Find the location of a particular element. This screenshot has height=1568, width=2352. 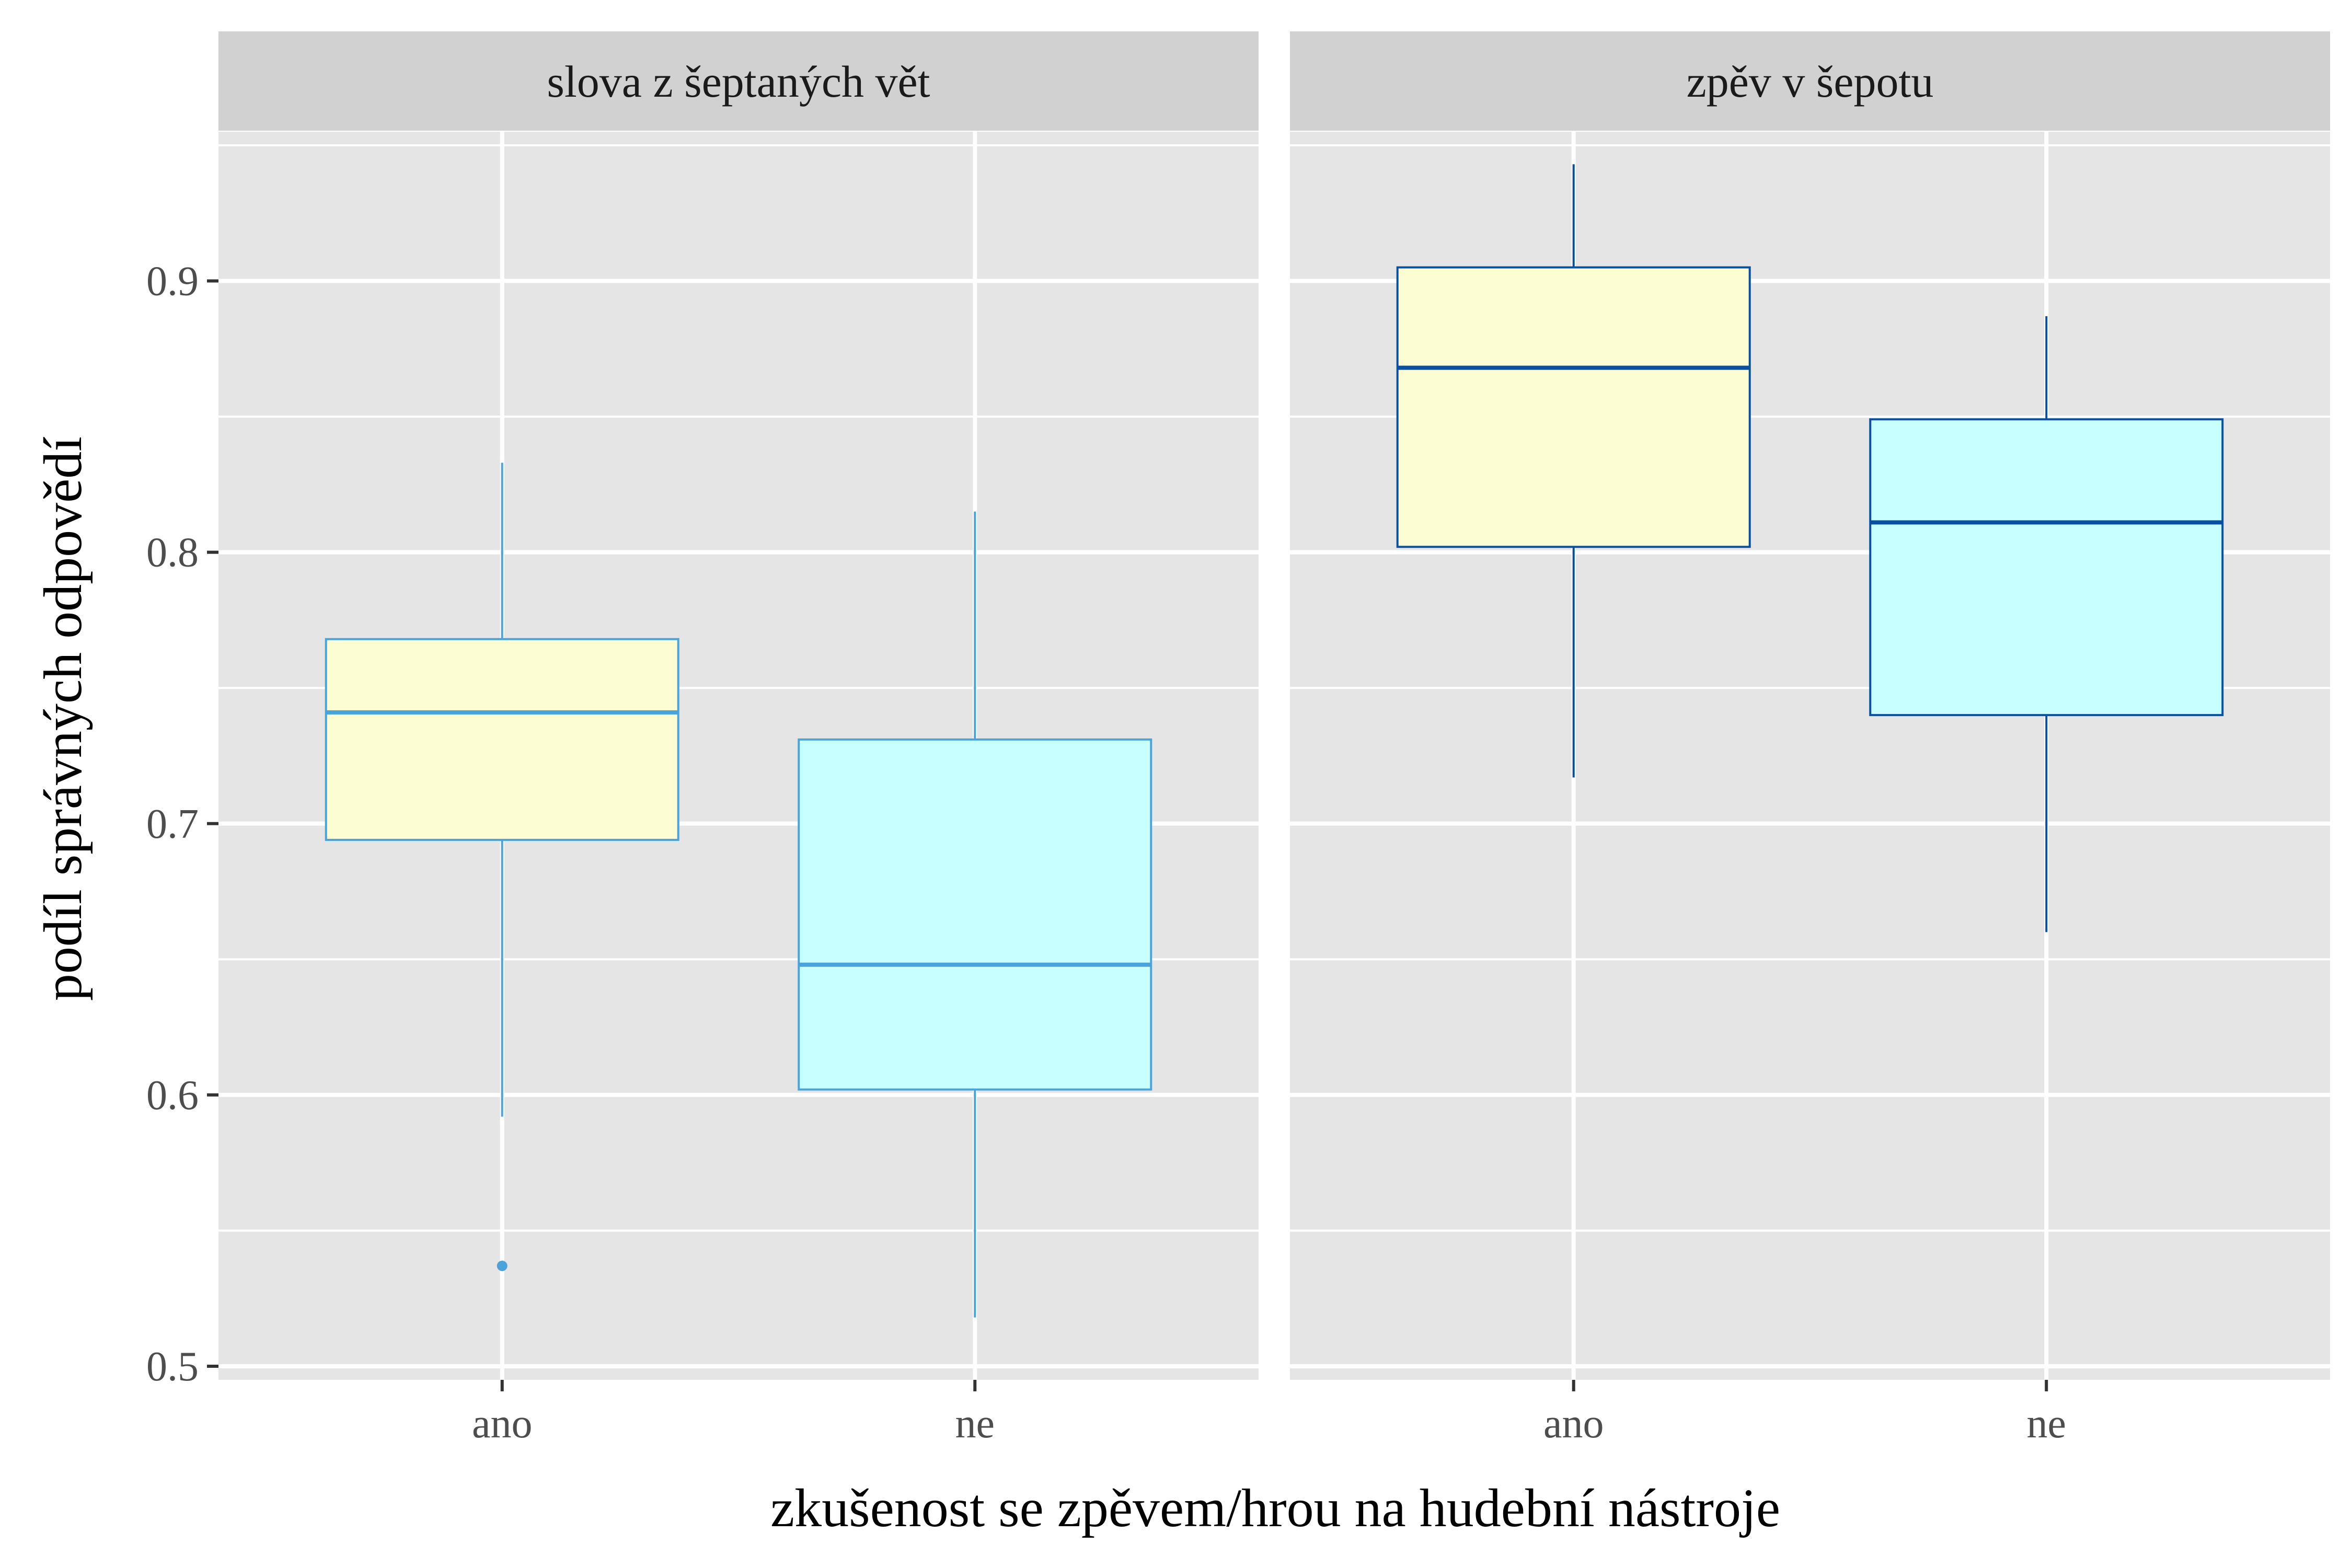

y-tick-label: 0.6 is located at coordinates (172, 1096).